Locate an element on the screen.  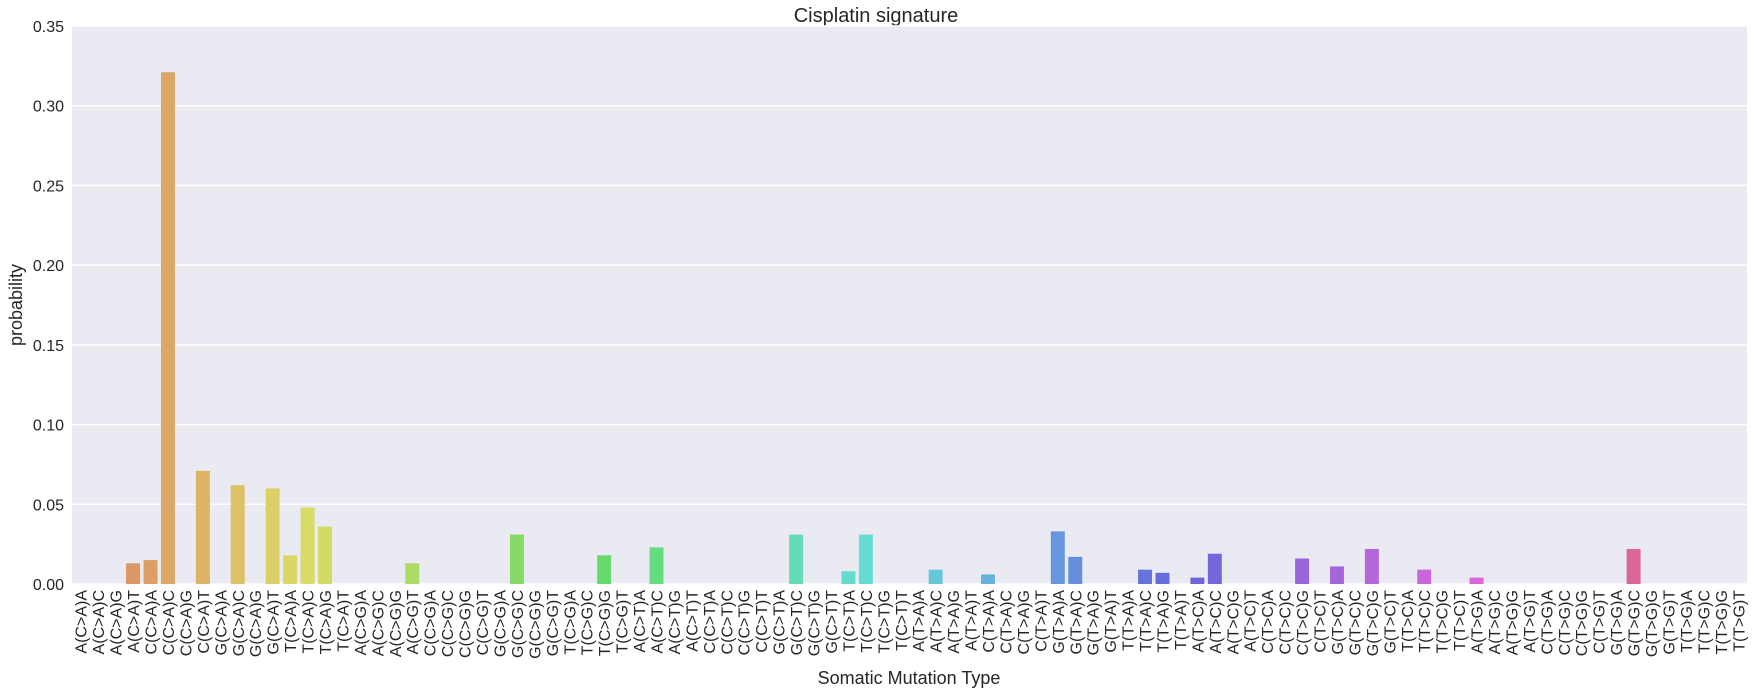
x-tick-label: C(T>A)G is located at coordinates (1024, 622).